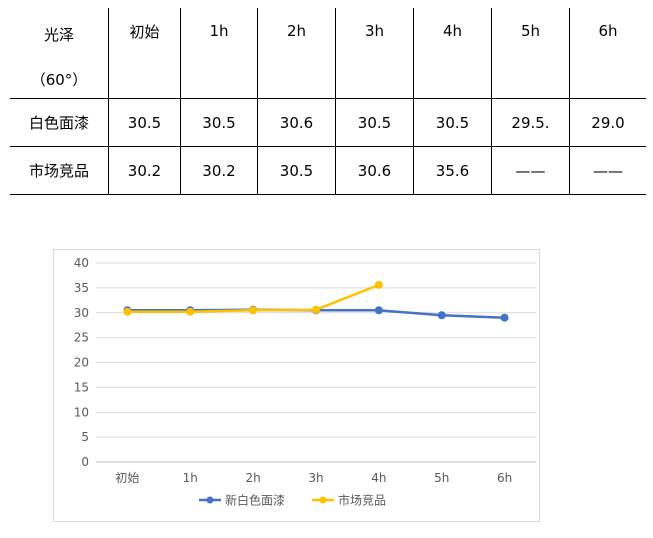 The height and width of the screenshot is (538, 653). I want to click on y-tick-label: 35, so click(81, 288).